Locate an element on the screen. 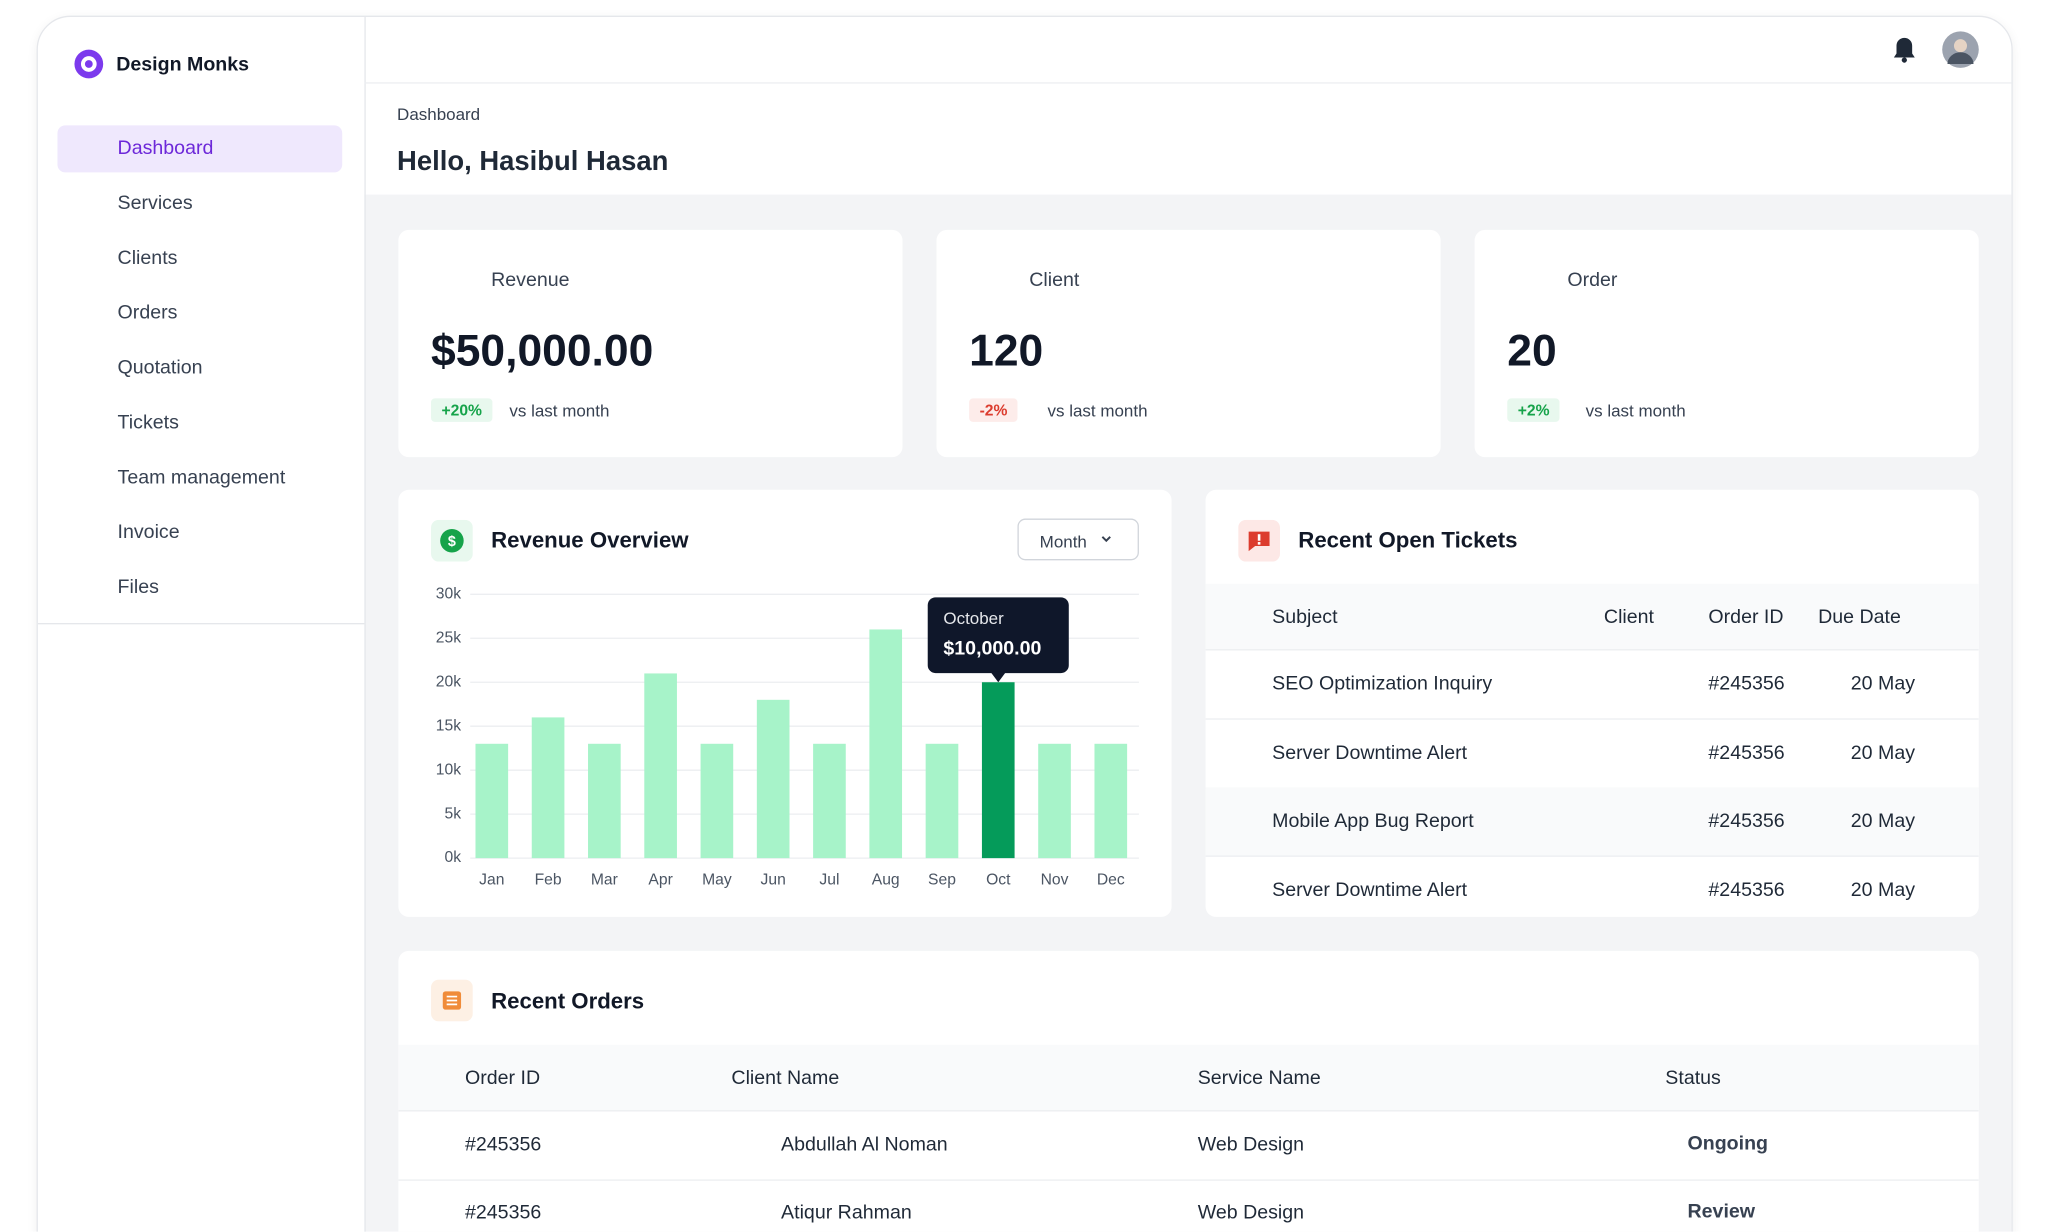 The image size is (2048, 1232). nav-item: Files is located at coordinates (138, 587).